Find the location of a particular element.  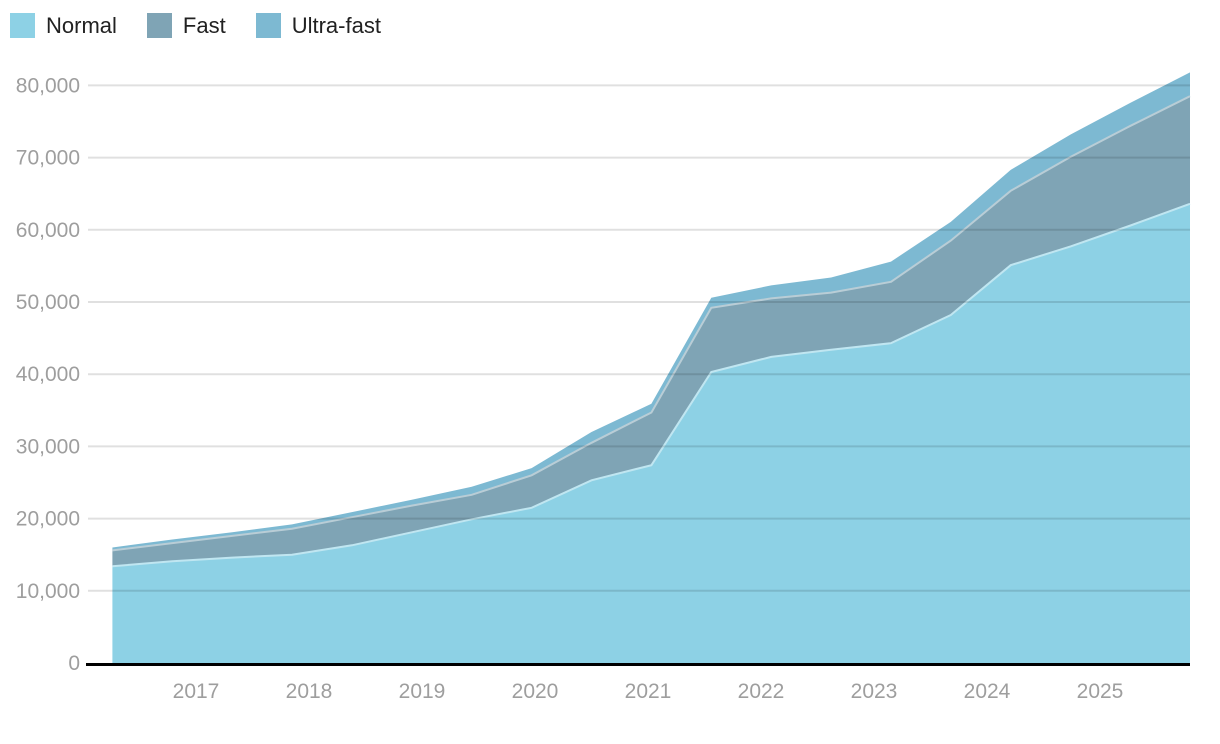

x-axis-tick-label-2023: 2023 is located at coordinates (874, 691).